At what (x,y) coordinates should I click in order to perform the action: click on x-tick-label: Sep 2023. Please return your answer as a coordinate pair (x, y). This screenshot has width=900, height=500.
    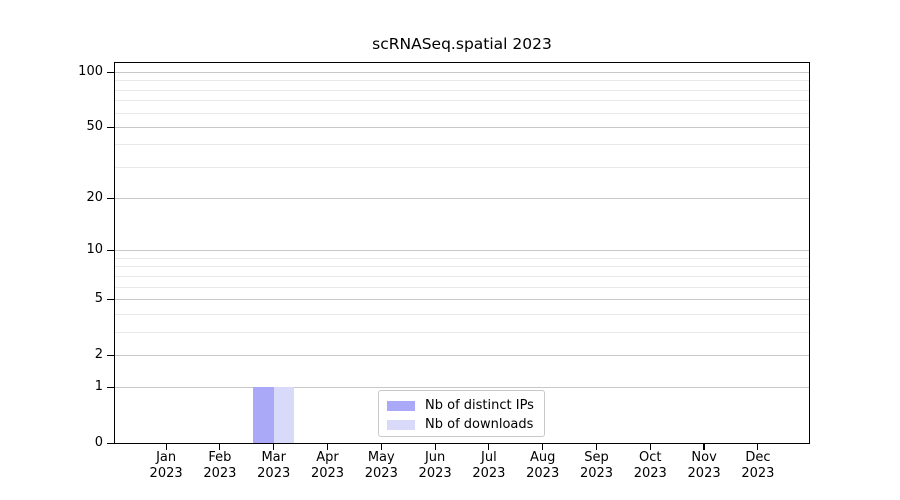
    Looking at the image, I should click on (596, 465).